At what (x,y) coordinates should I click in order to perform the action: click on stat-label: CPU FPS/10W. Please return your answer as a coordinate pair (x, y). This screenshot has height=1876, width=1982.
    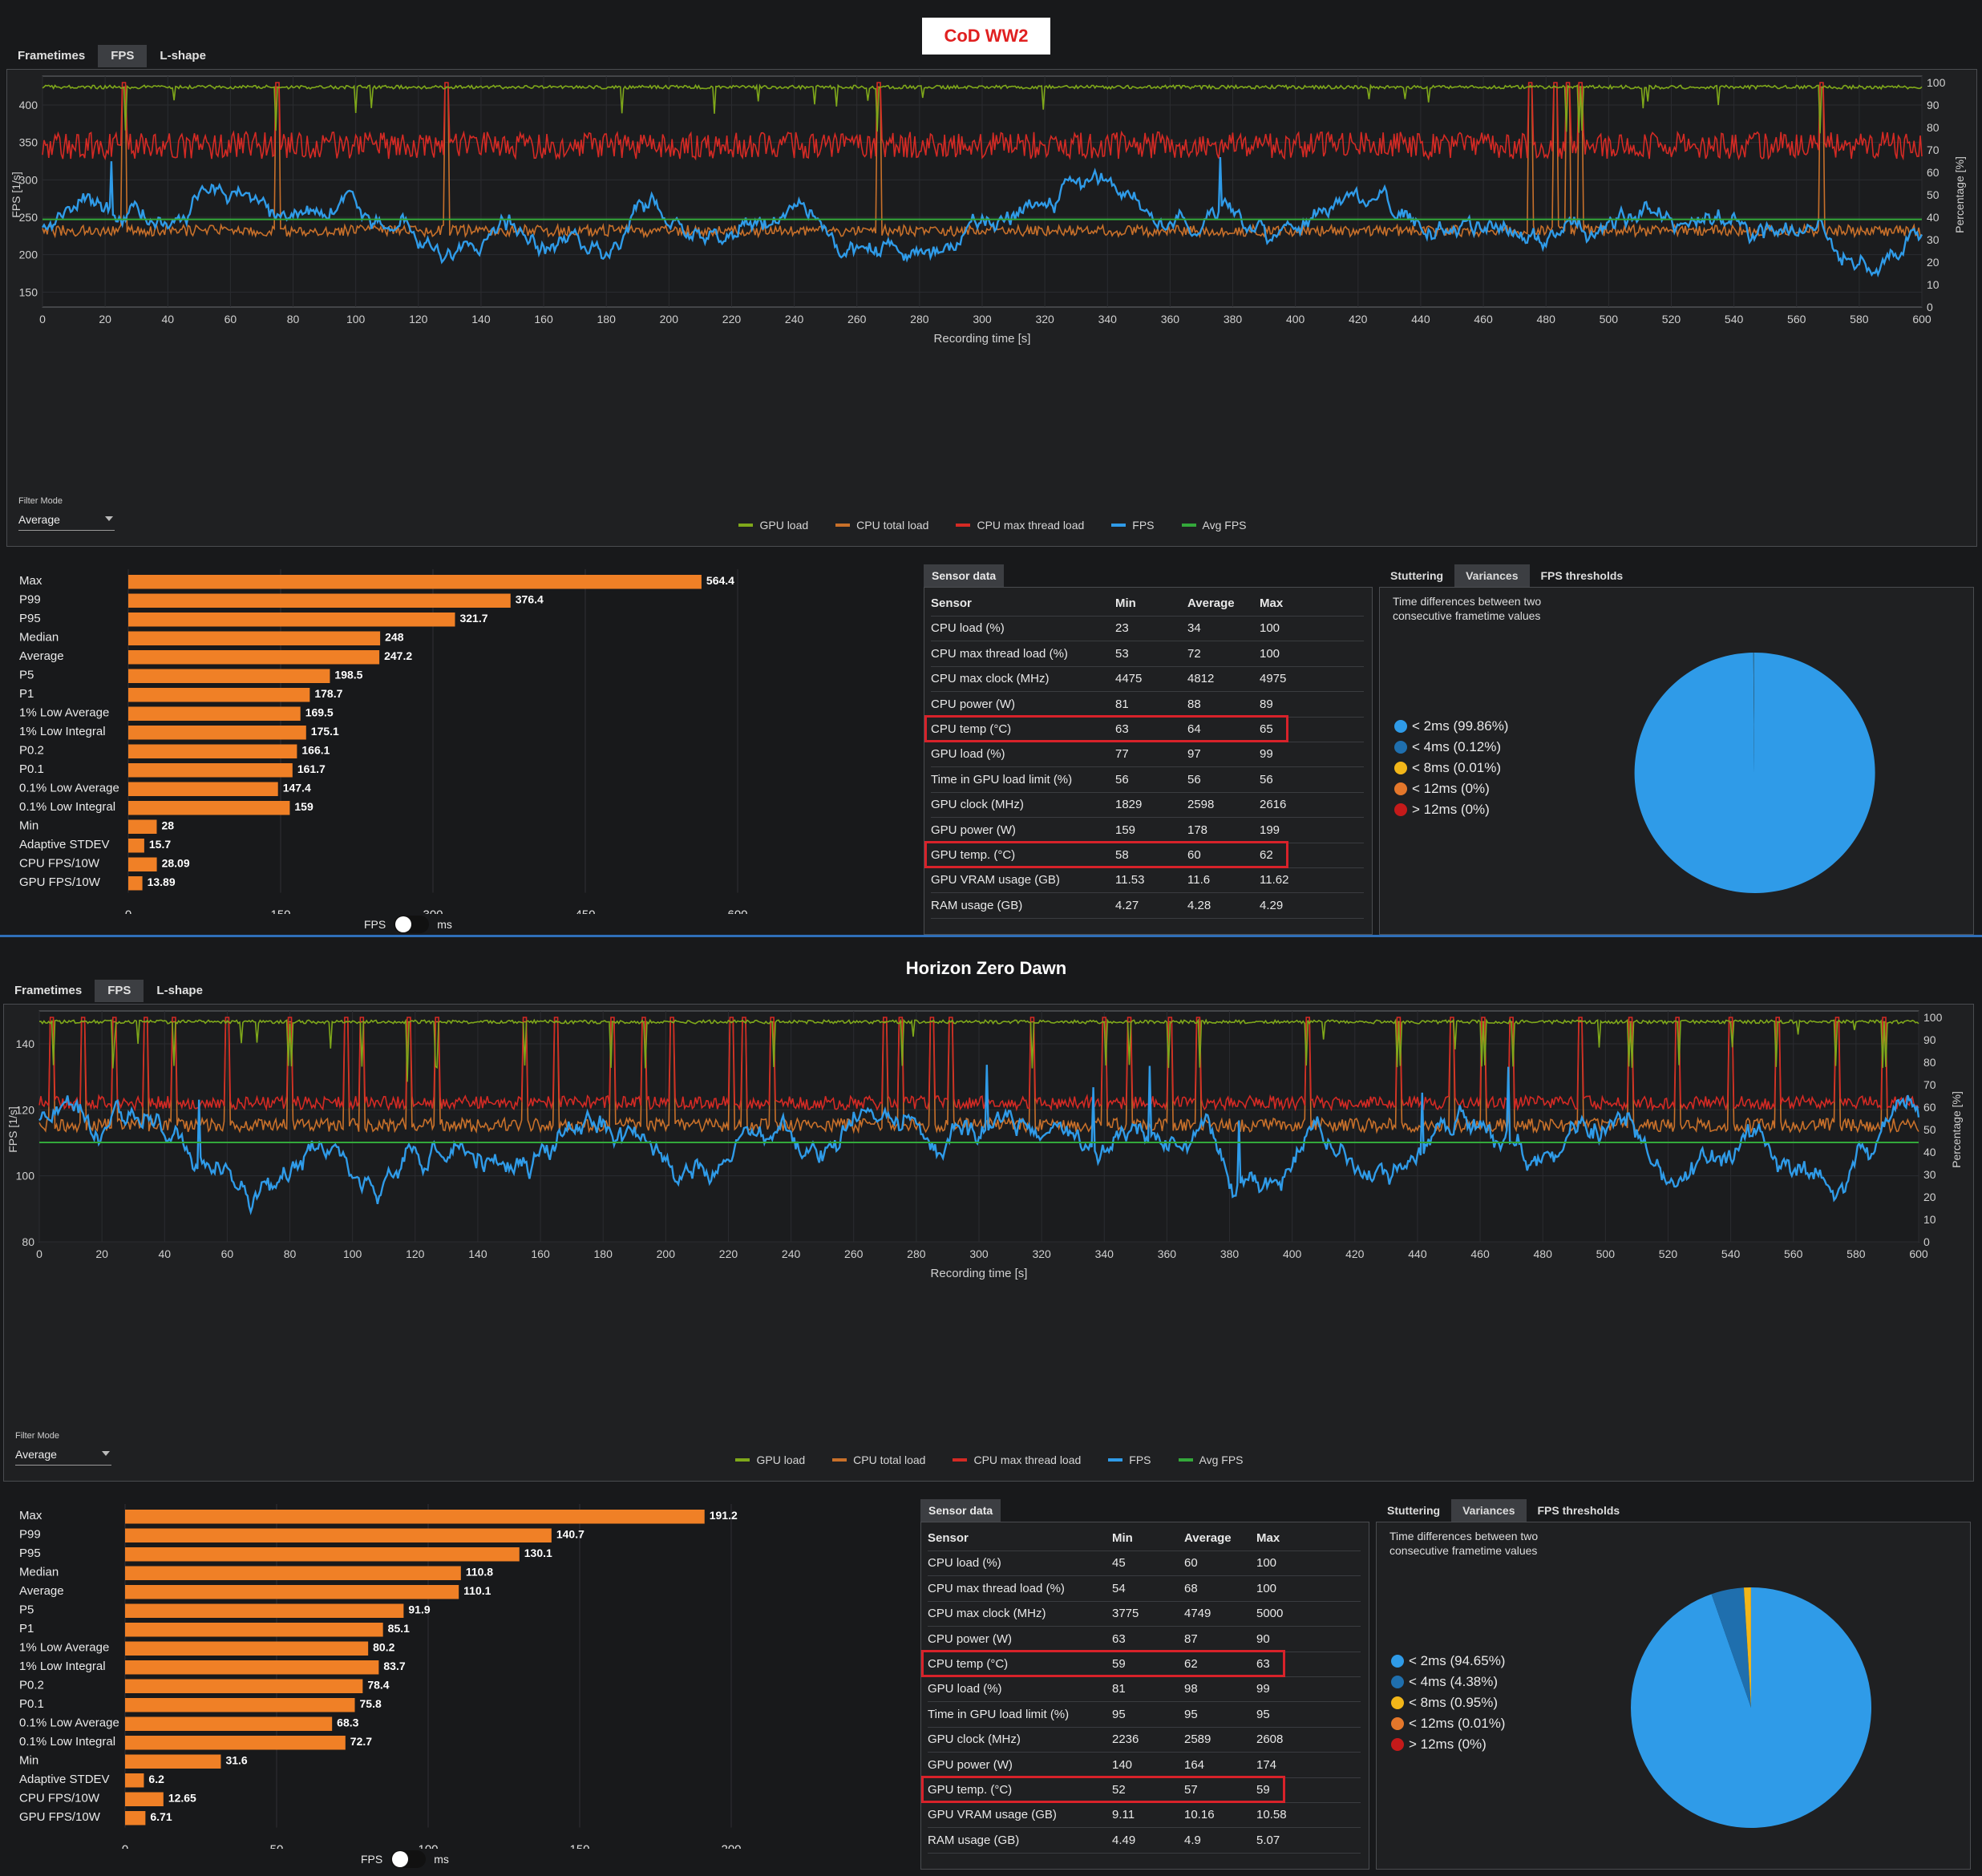
    Looking at the image, I should click on (59, 1799).